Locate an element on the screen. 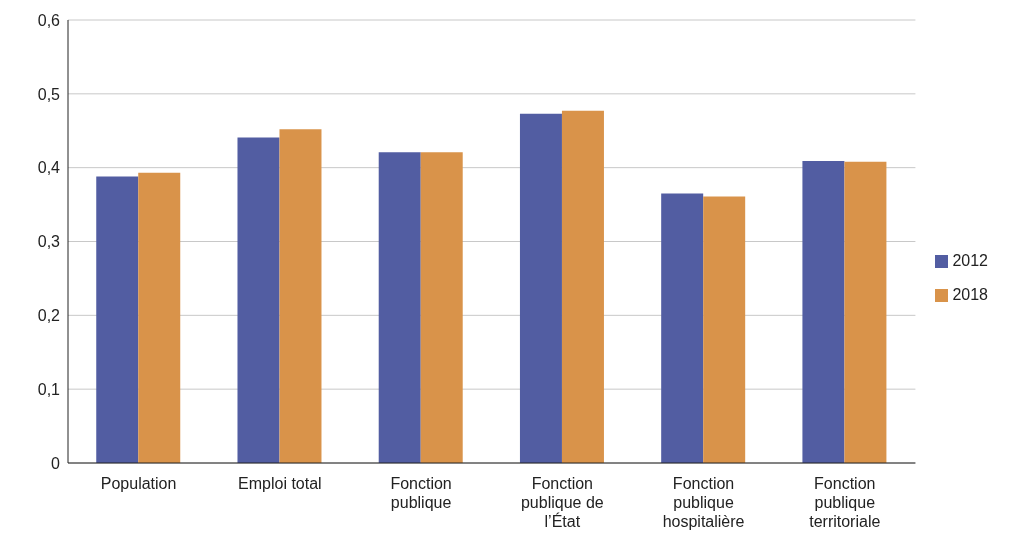 The width and height of the screenshot is (1018, 549). y-tick-label: 0 is located at coordinates (56, 463).